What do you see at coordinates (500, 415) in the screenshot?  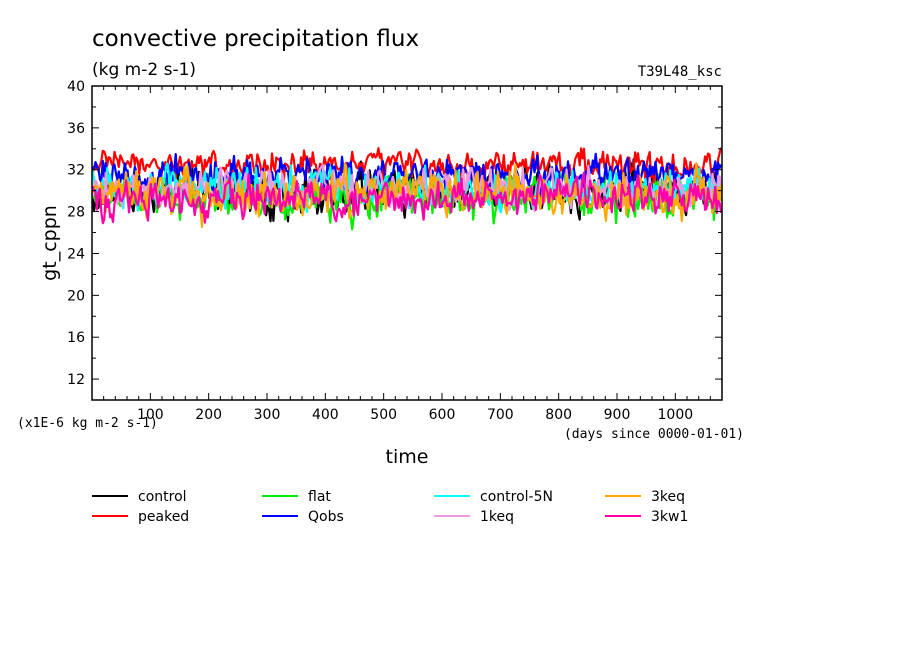 I see `x-tick-label: 700` at bounding box center [500, 415].